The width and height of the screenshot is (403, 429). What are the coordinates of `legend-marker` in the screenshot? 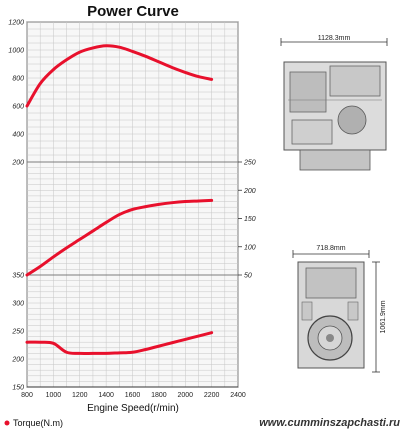 It's located at (7, 423).